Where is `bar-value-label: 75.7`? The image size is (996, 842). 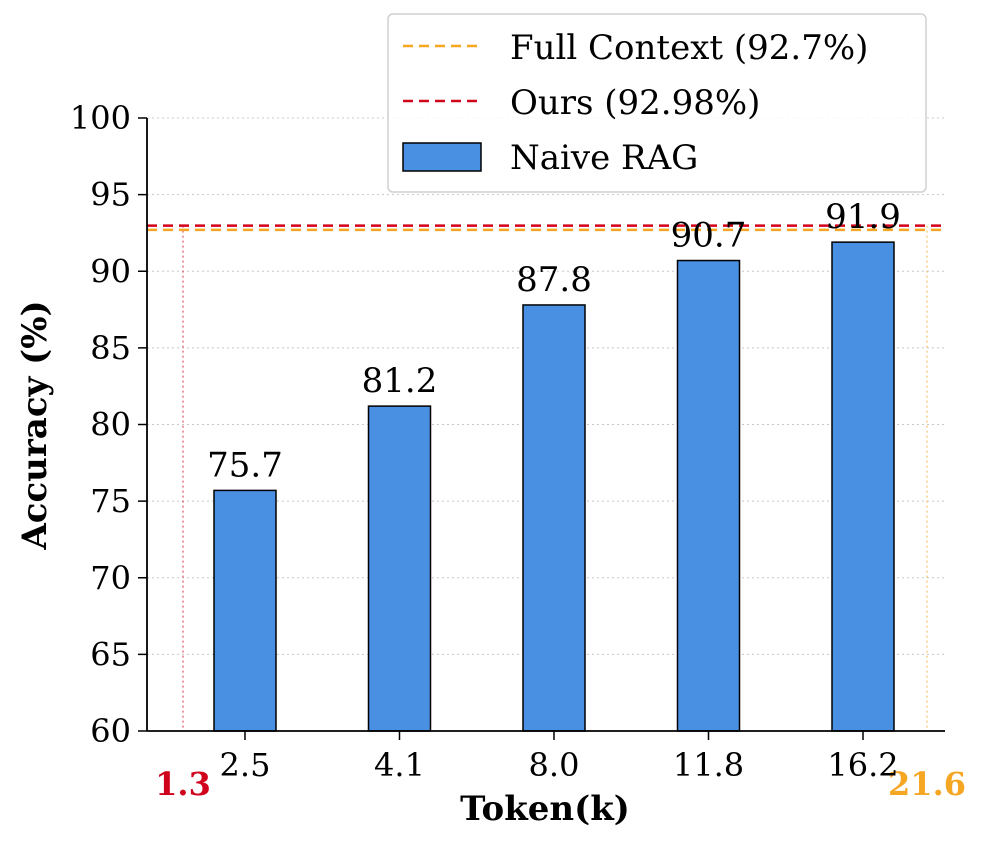
bar-value-label: 75.7 is located at coordinates (245, 465).